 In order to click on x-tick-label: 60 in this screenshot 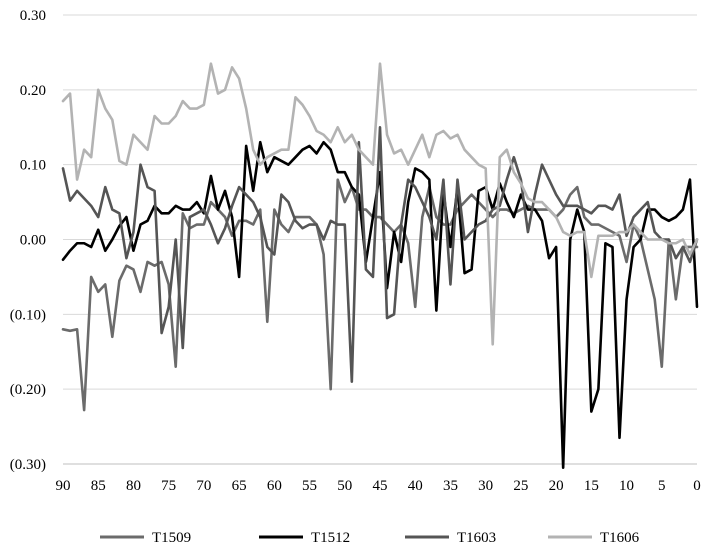, I will do `click(274, 486)`.